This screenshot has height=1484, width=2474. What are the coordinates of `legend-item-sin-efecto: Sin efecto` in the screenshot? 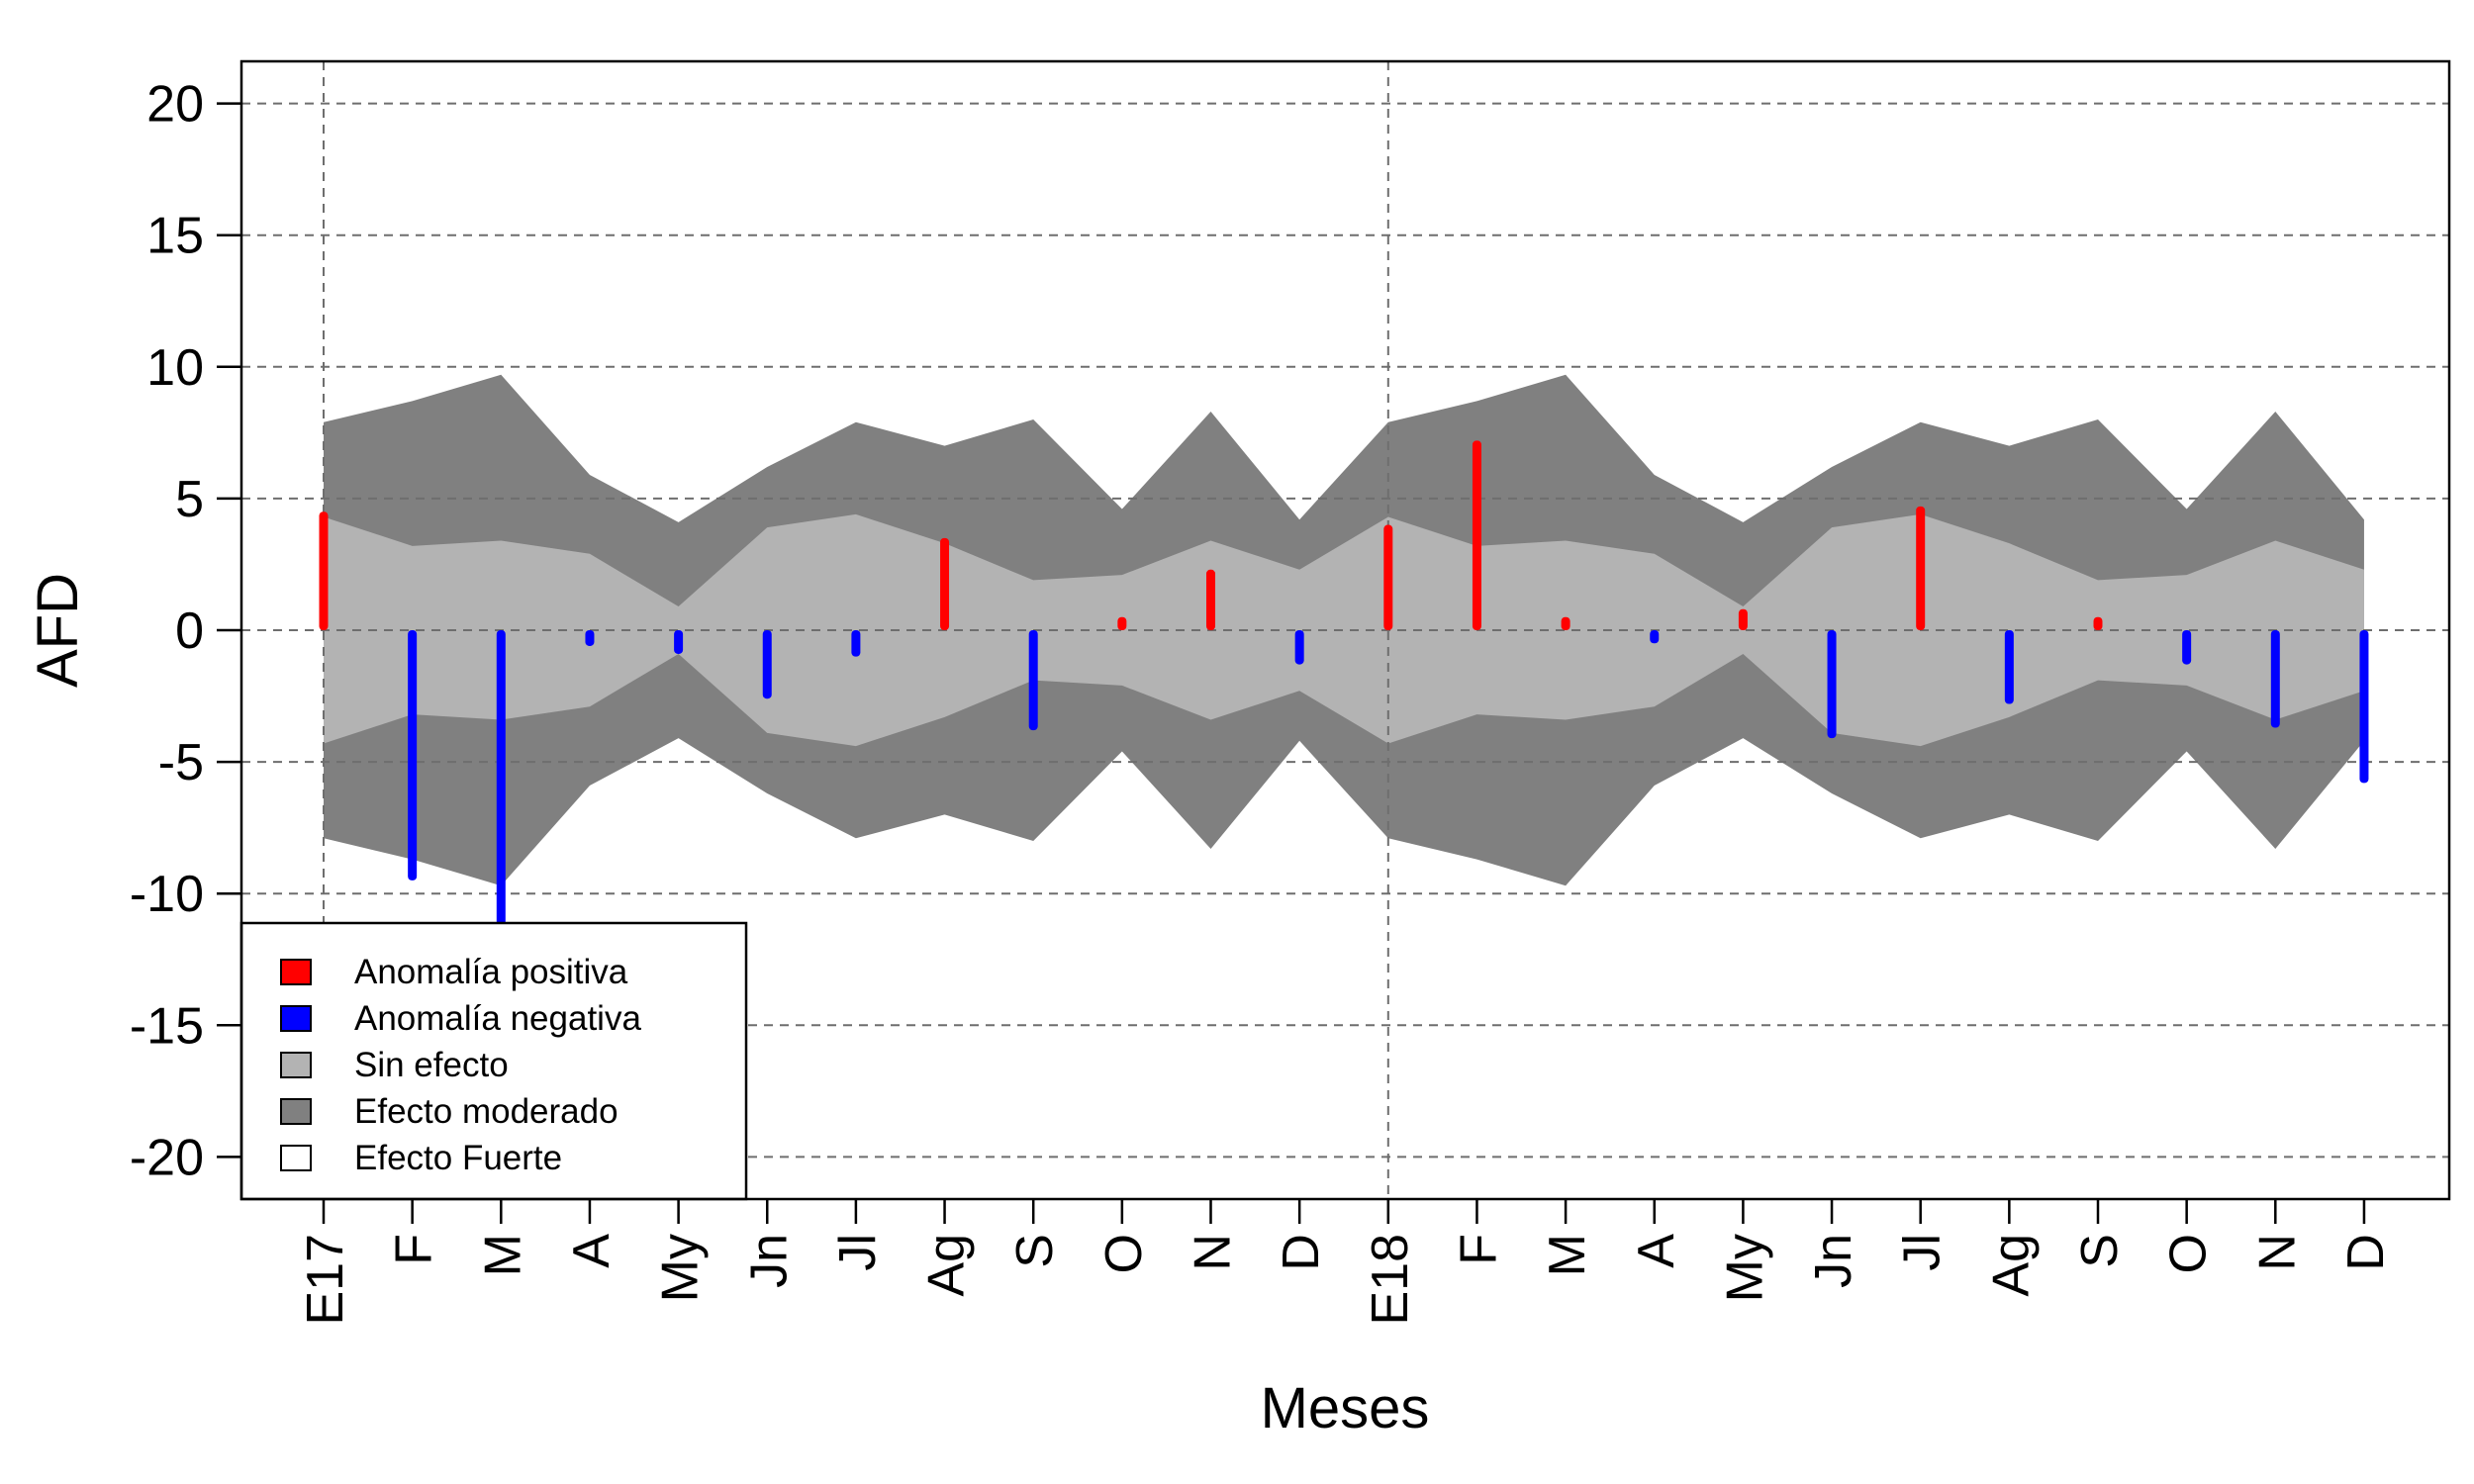 It's located at (394, 1065).